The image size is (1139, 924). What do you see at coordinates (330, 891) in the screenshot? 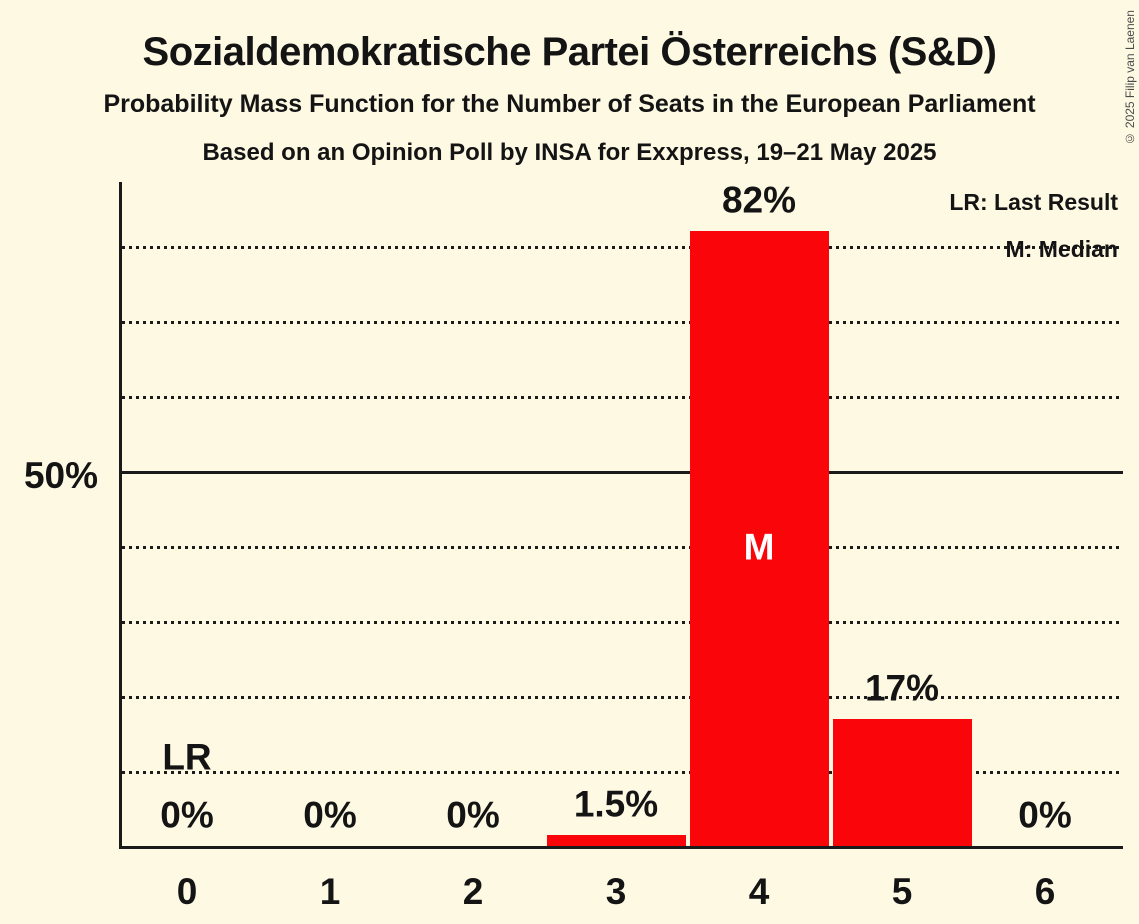
I see `x-tick-label-1: 1` at bounding box center [330, 891].